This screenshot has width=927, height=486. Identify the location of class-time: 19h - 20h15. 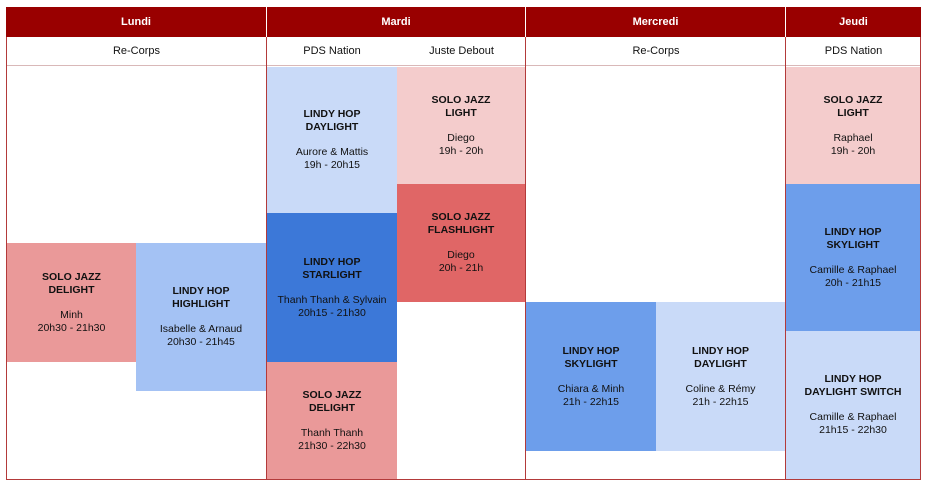
(332, 165).